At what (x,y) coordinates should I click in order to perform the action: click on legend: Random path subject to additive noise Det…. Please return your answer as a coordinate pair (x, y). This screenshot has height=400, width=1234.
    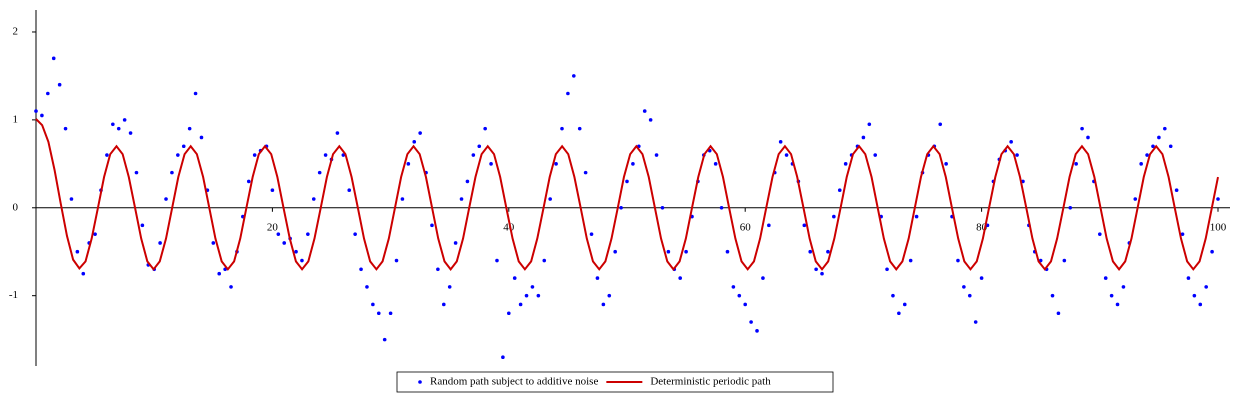
    Looking at the image, I should click on (615, 382).